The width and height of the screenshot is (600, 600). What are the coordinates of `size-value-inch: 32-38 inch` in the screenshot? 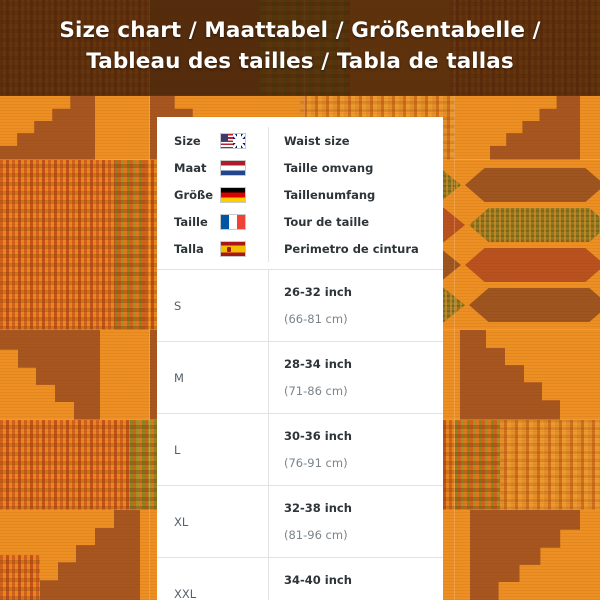 It's located at (318, 508).